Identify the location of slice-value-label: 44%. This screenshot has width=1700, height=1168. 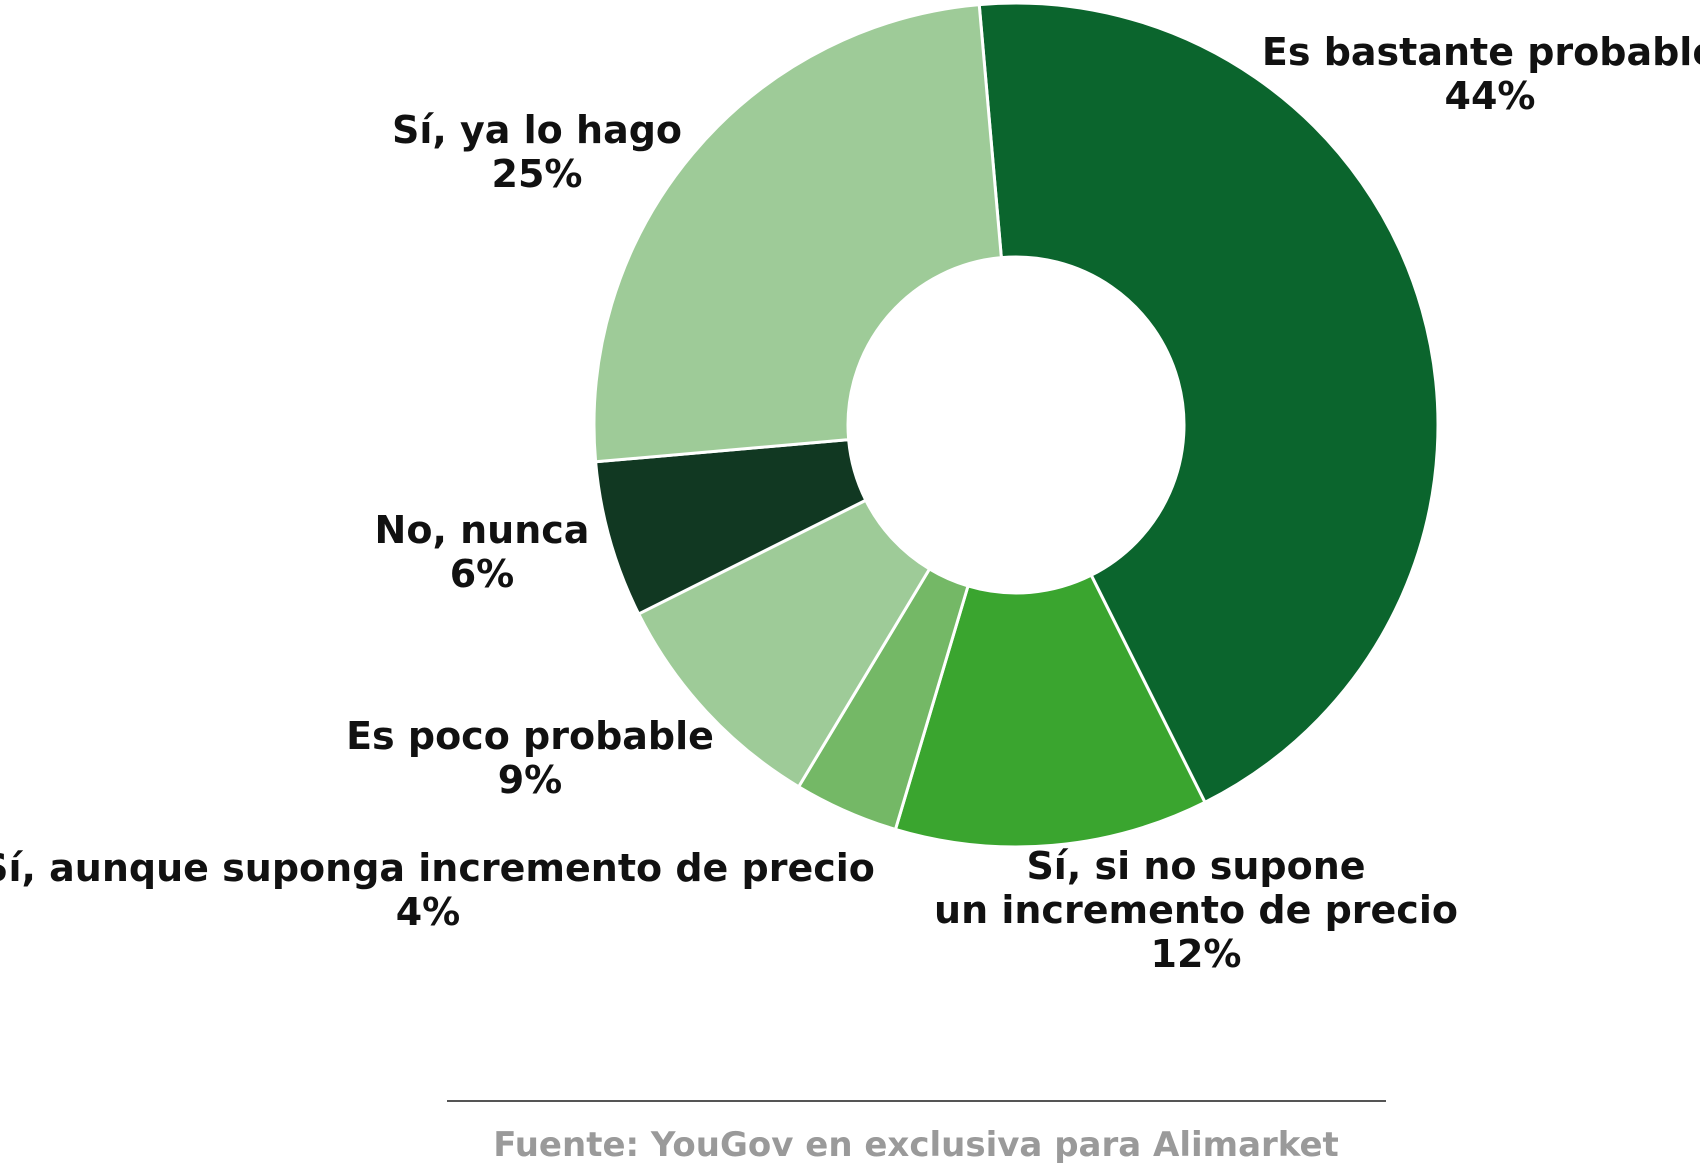
(1490, 96).